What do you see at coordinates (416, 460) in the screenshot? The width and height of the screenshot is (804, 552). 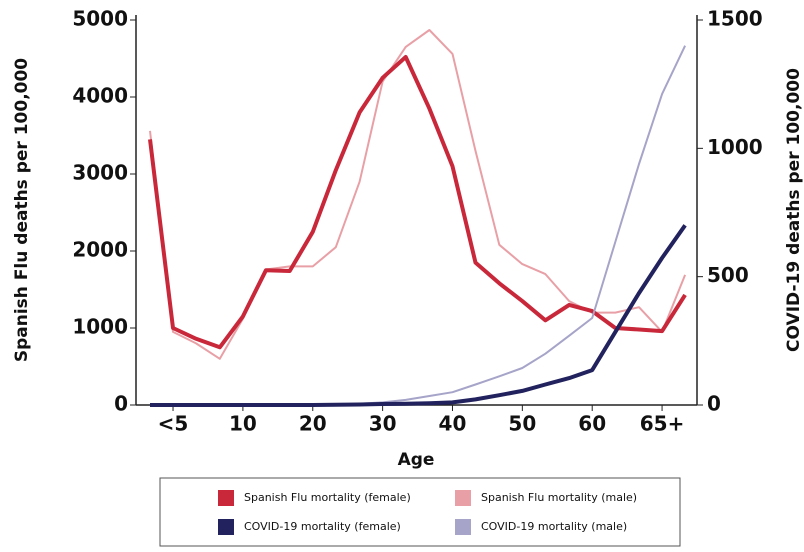 I see `x-axis-title: Age` at bounding box center [416, 460].